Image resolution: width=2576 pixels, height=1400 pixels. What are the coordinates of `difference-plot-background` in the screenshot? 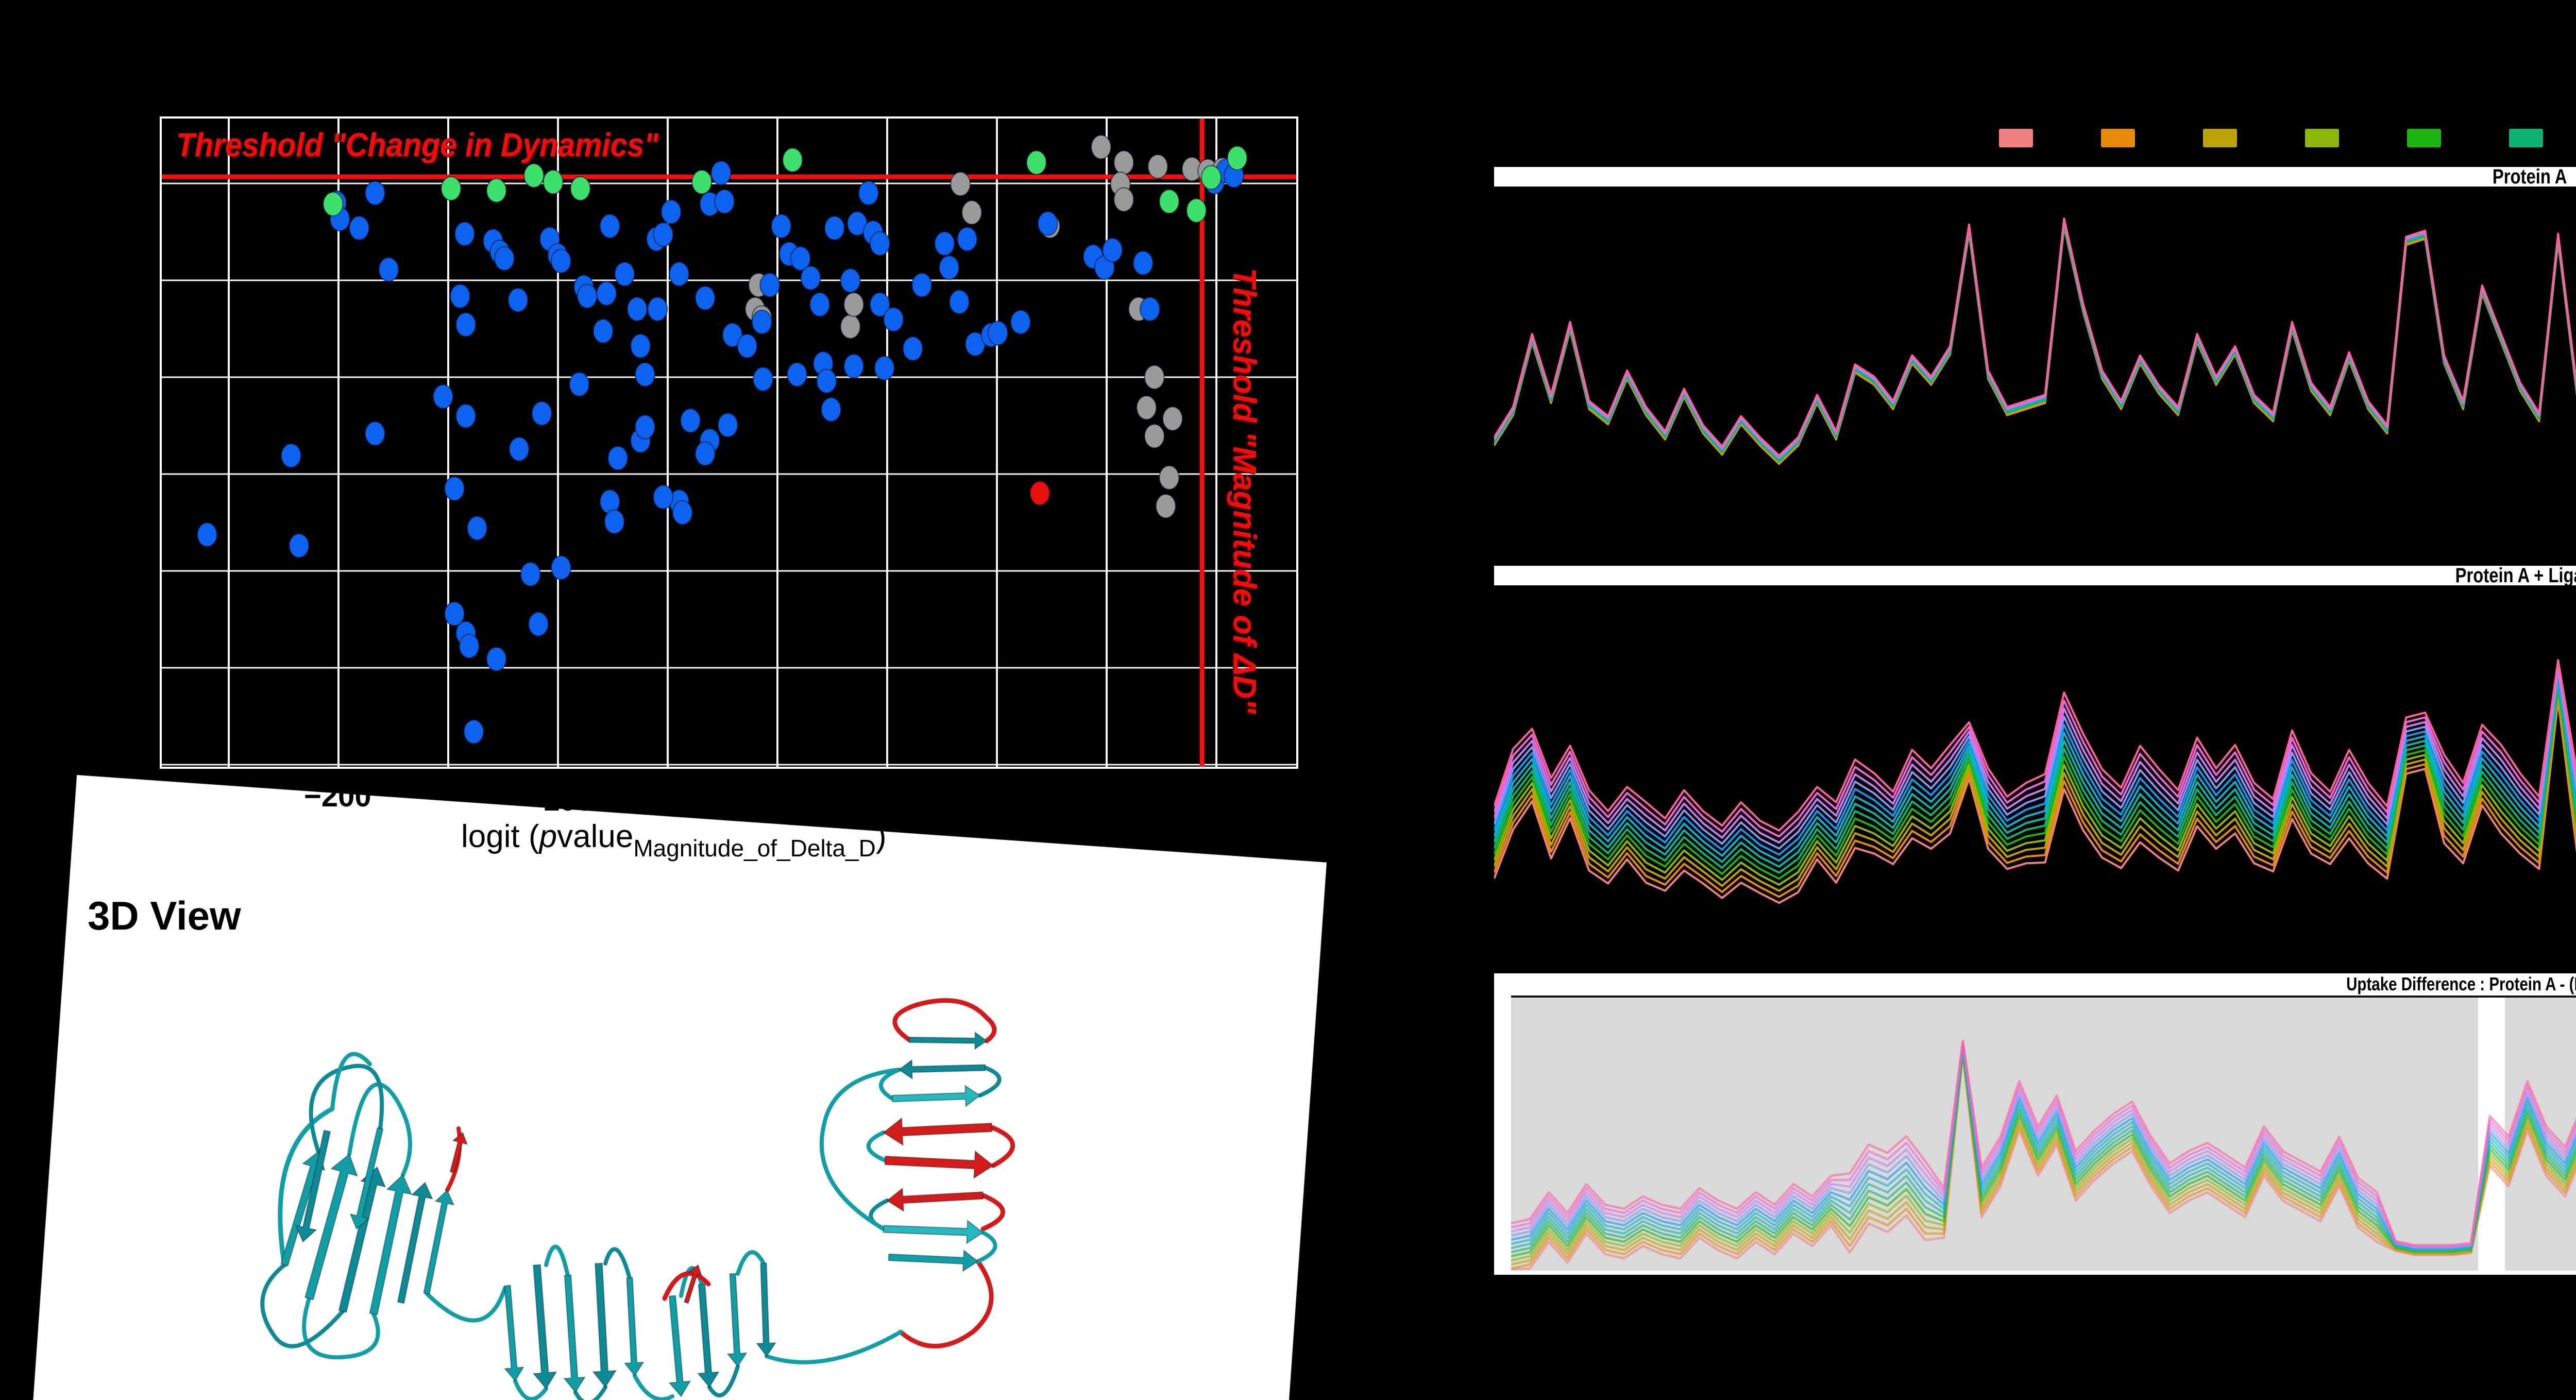 It's located at (2043, 1133).